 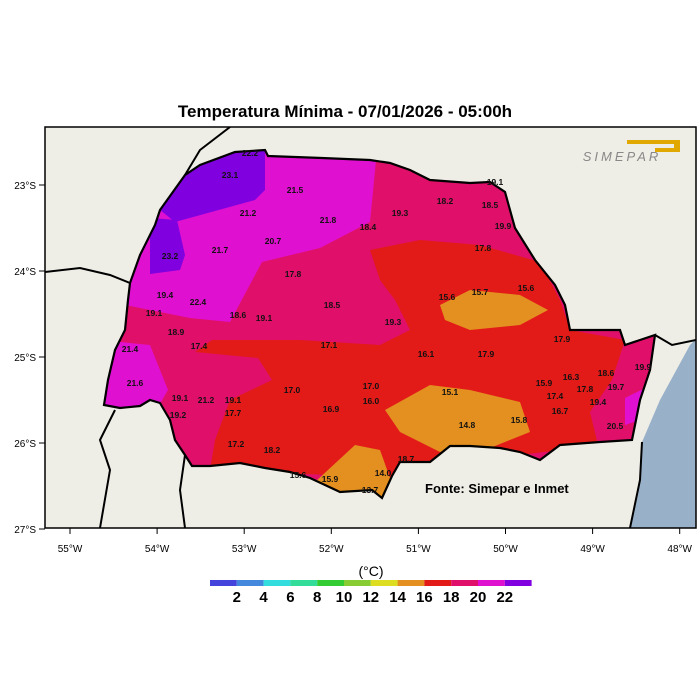 I want to click on station-value: 18.9, so click(x=176, y=332).